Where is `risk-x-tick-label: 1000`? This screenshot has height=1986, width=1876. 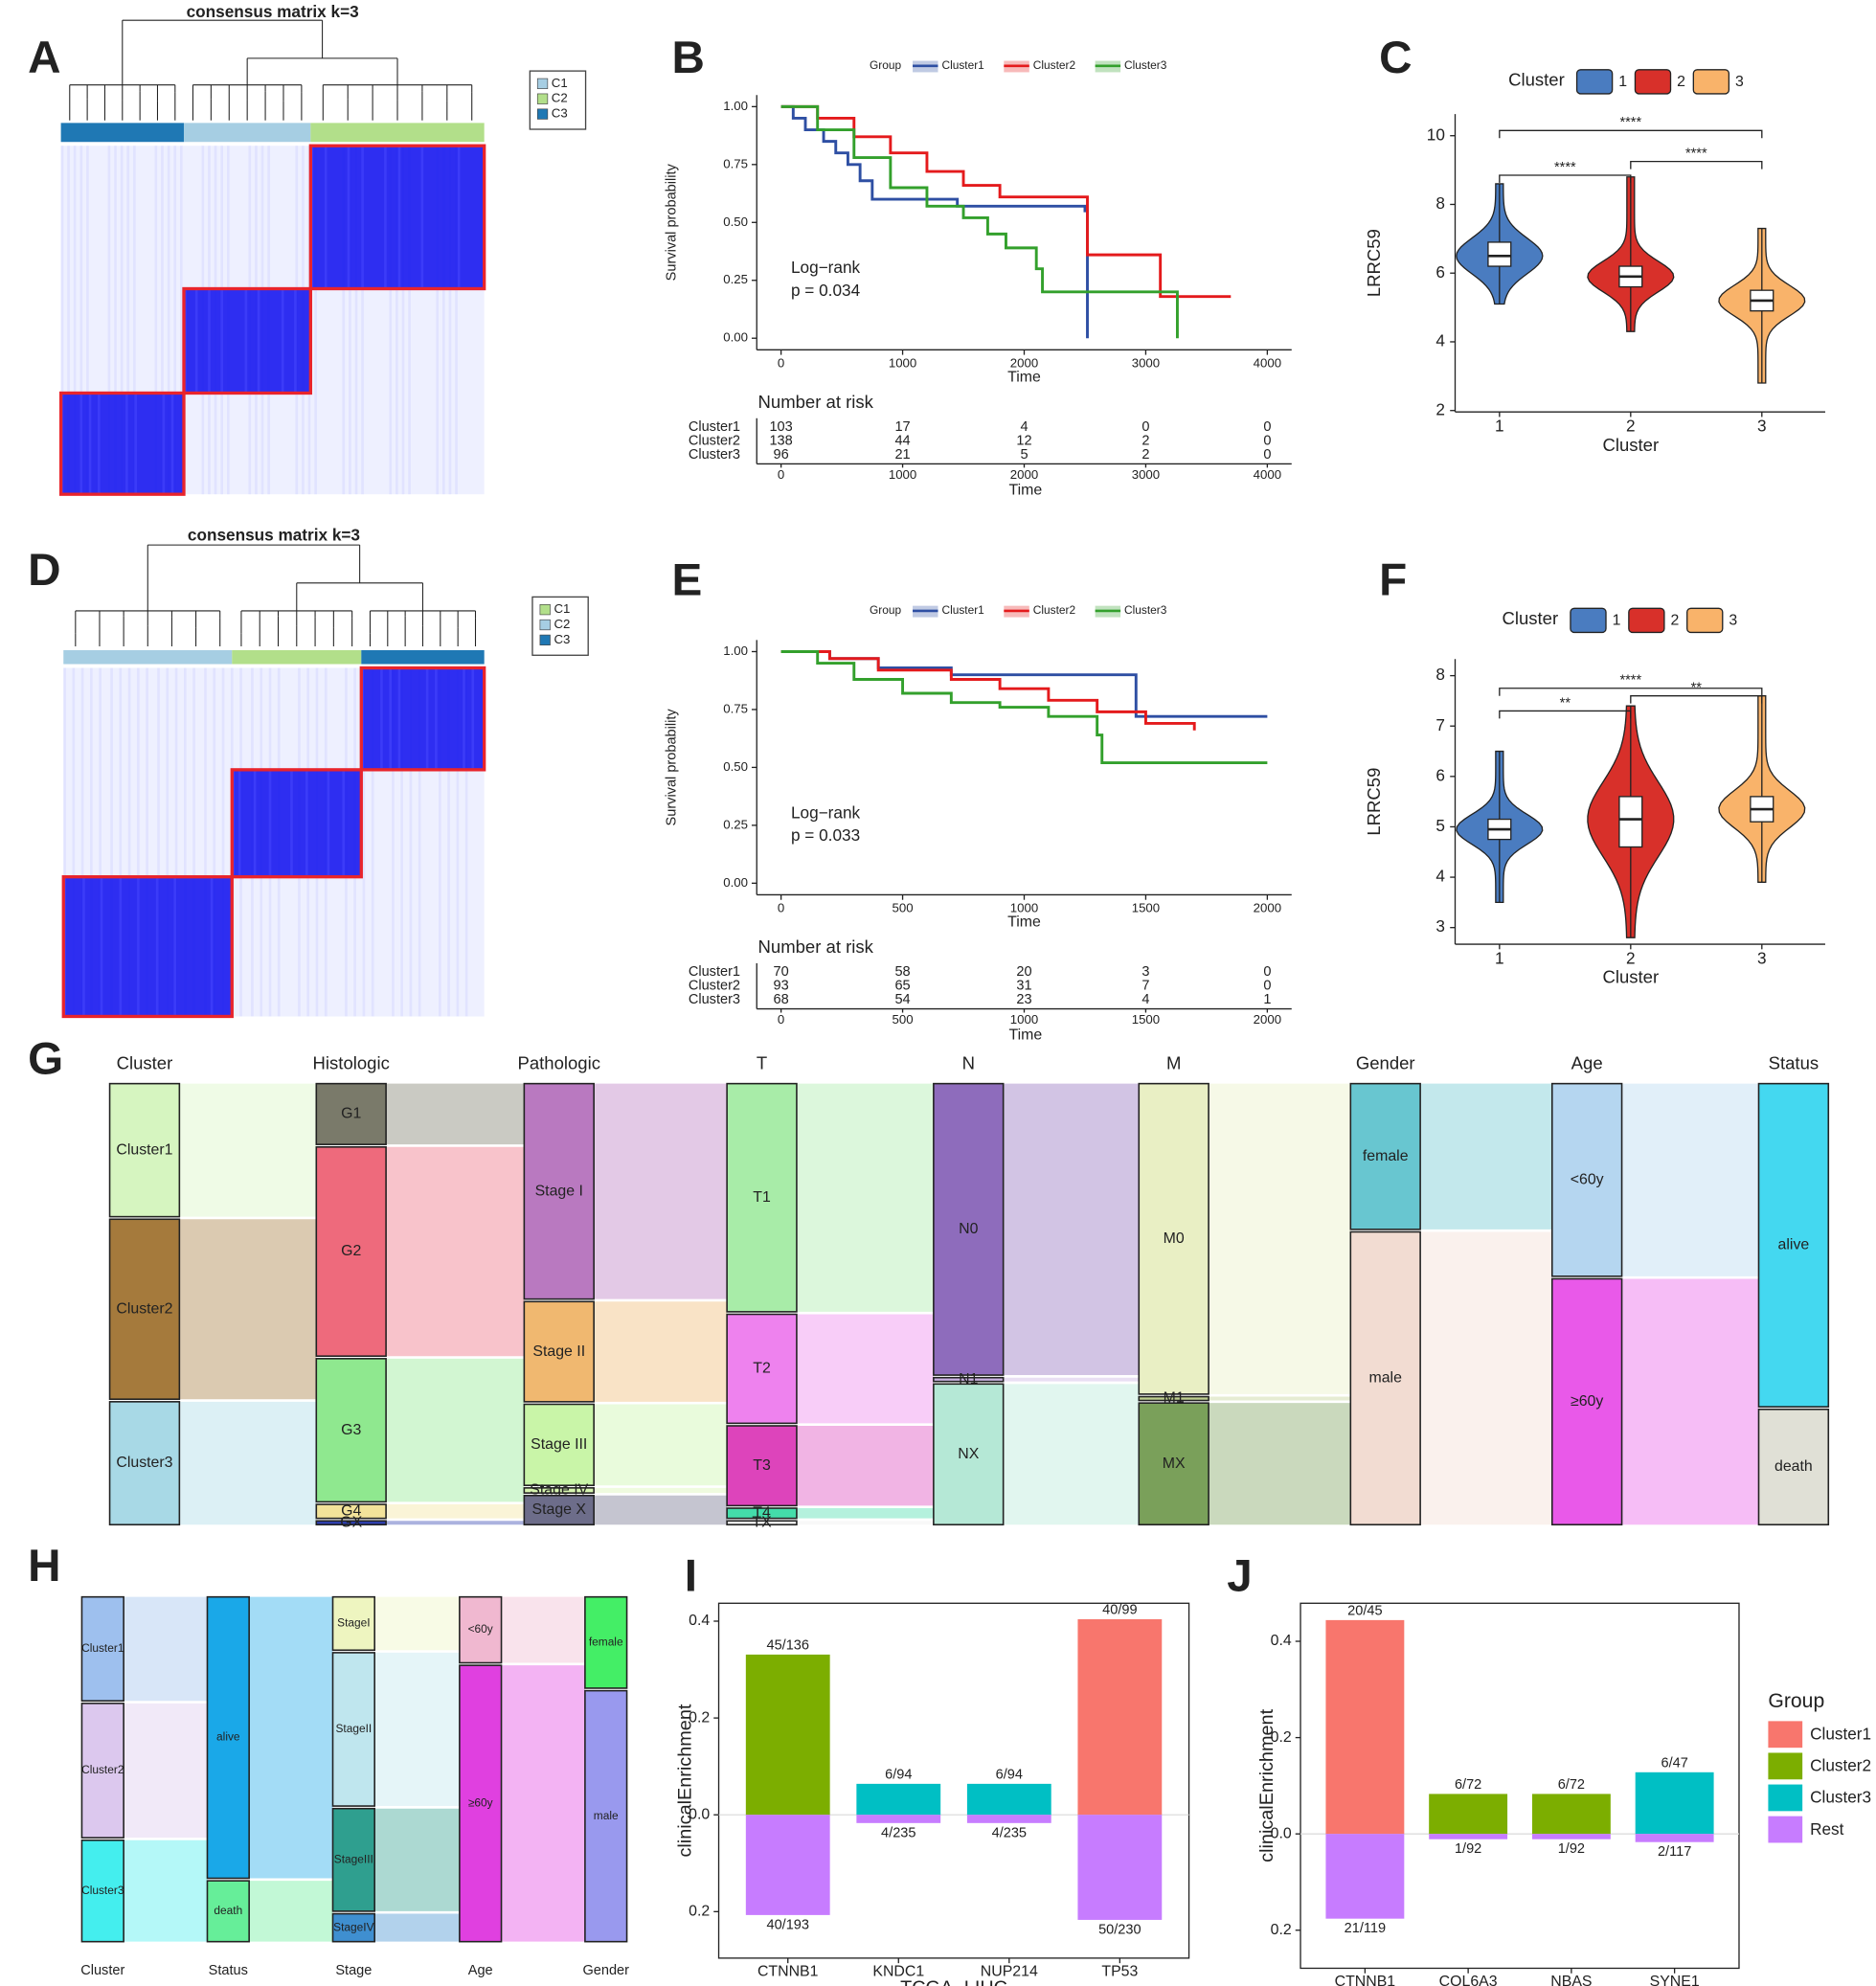 risk-x-tick-label: 1000 is located at coordinates (1024, 1019).